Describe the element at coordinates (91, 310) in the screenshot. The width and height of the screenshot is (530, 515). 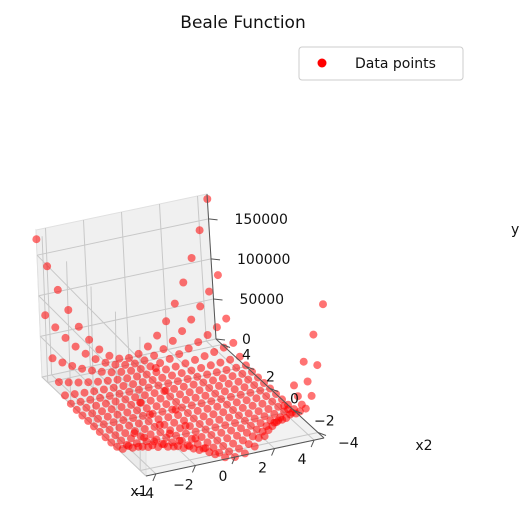
I see `gridline-y-left` at that location.